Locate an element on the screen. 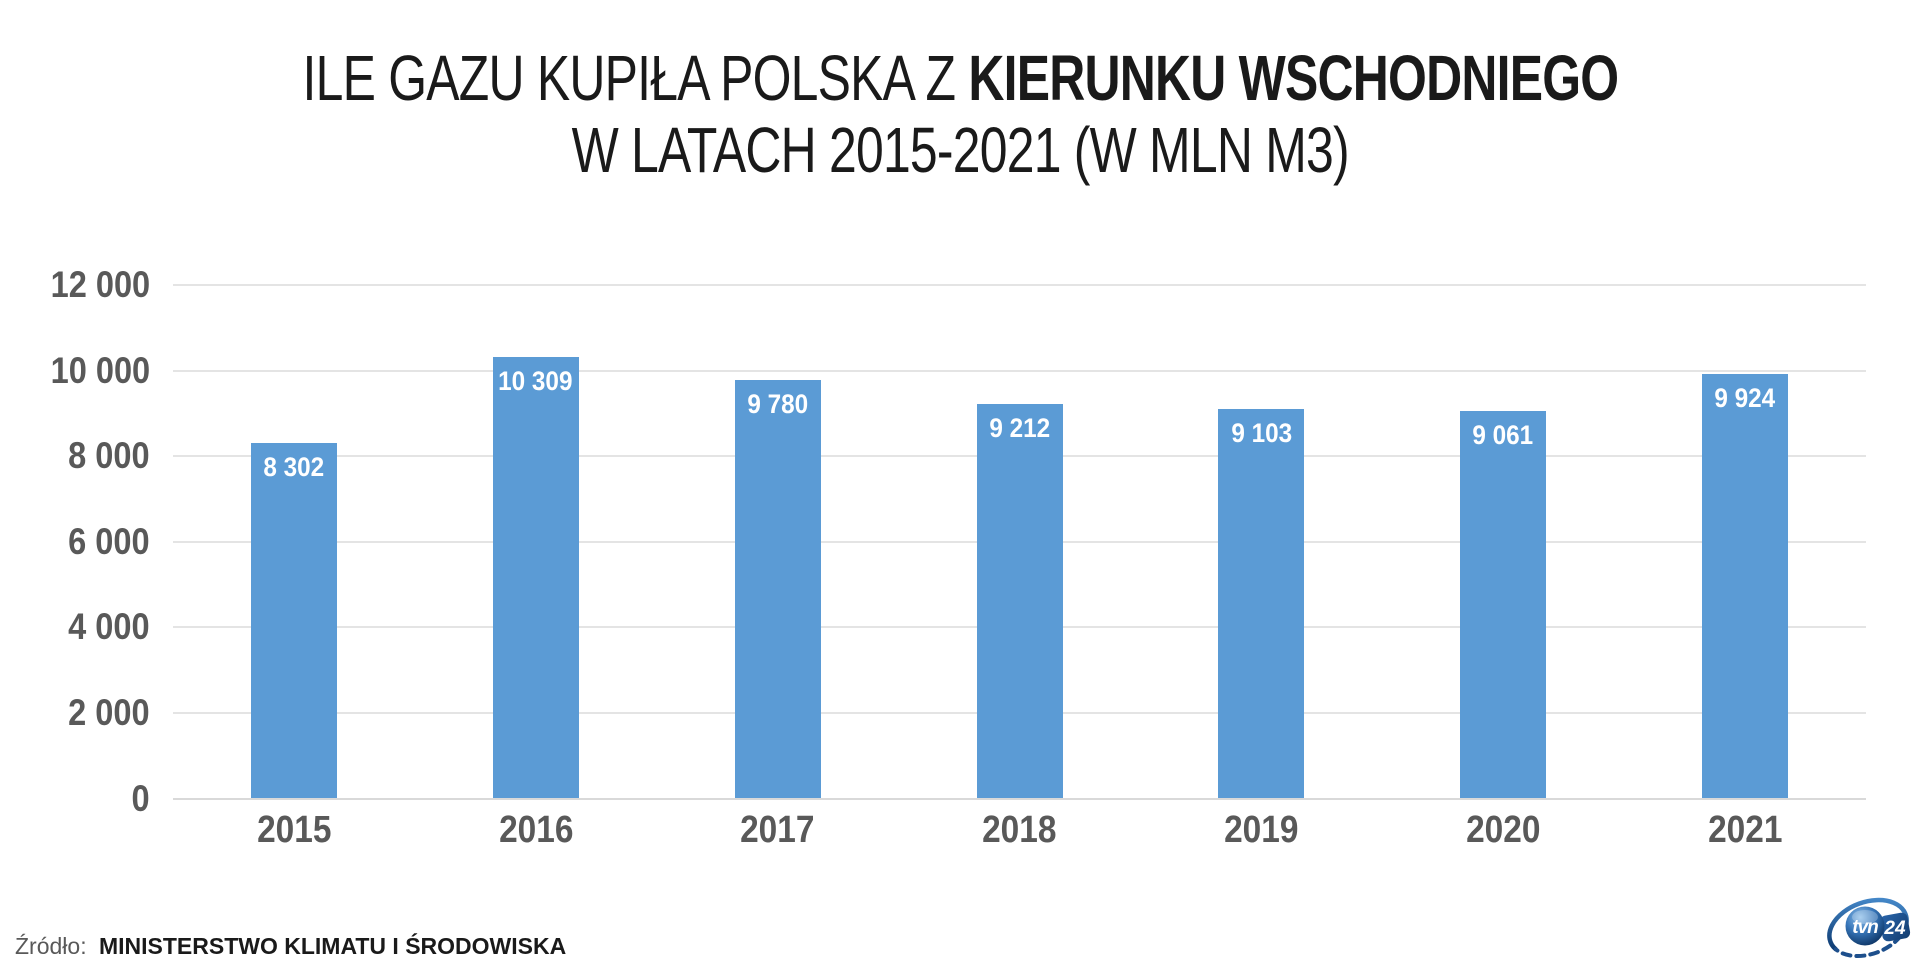  title-text-line2: W LATACH 2015-2021 (W MLN M3) is located at coordinates (960, 150).